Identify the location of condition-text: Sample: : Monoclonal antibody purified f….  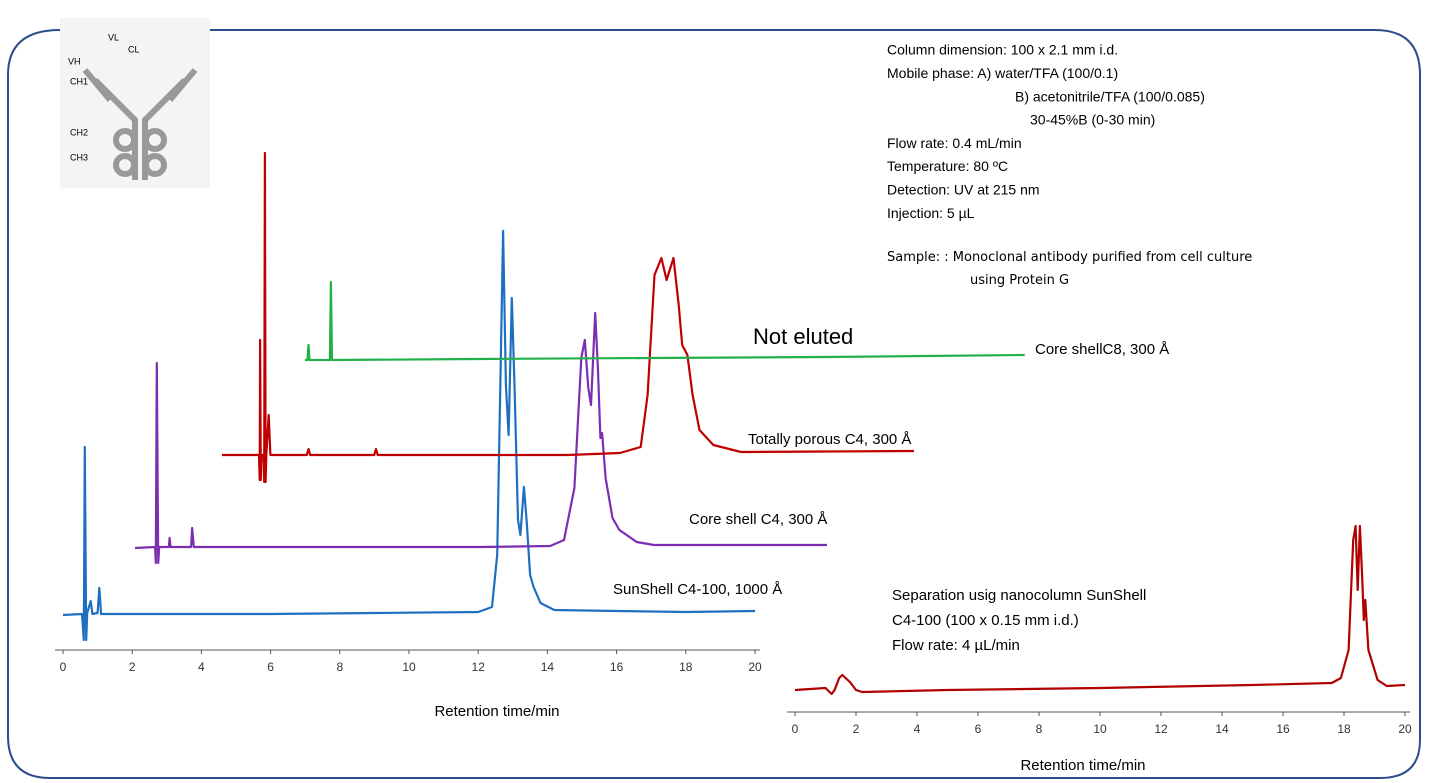
(1069, 257).